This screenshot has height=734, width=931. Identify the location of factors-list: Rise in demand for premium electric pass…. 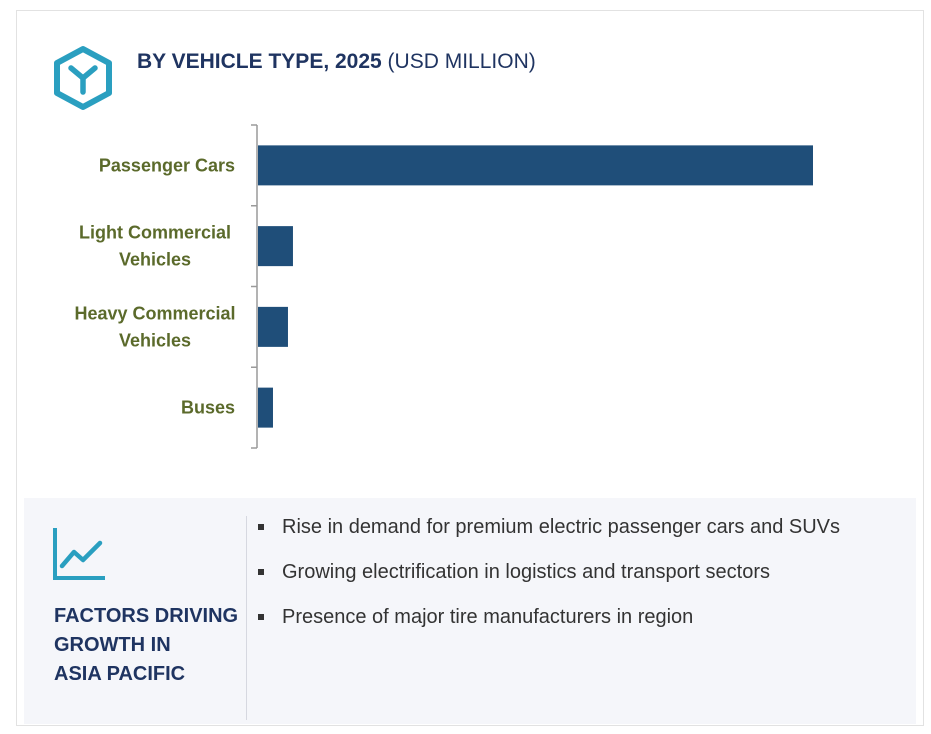
(583, 579).